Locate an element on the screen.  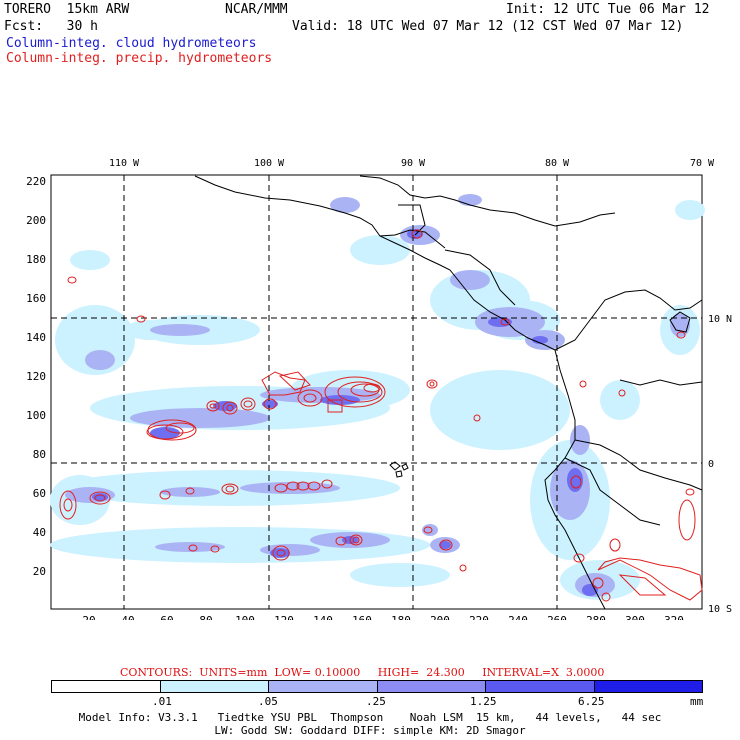
colorbar-label: 6.25 is located at coordinates (591, 701).